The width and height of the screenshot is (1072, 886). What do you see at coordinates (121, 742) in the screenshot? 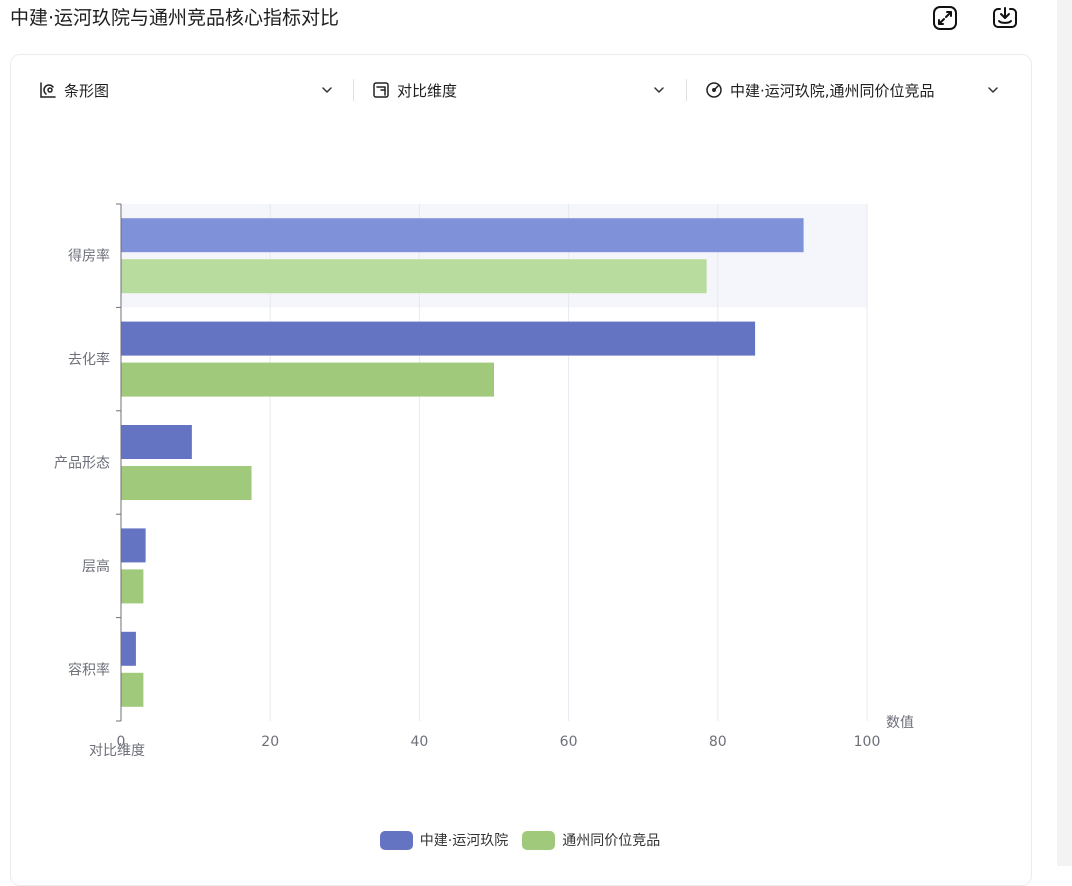
I see `x-tick-label: 0` at bounding box center [121, 742].